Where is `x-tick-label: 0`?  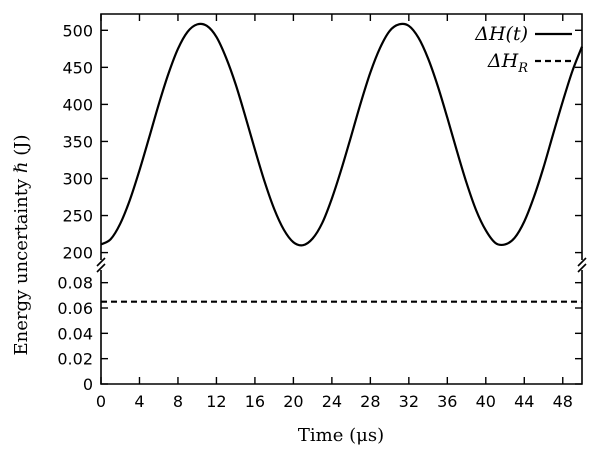 x-tick-label: 0 is located at coordinates (101, 401).